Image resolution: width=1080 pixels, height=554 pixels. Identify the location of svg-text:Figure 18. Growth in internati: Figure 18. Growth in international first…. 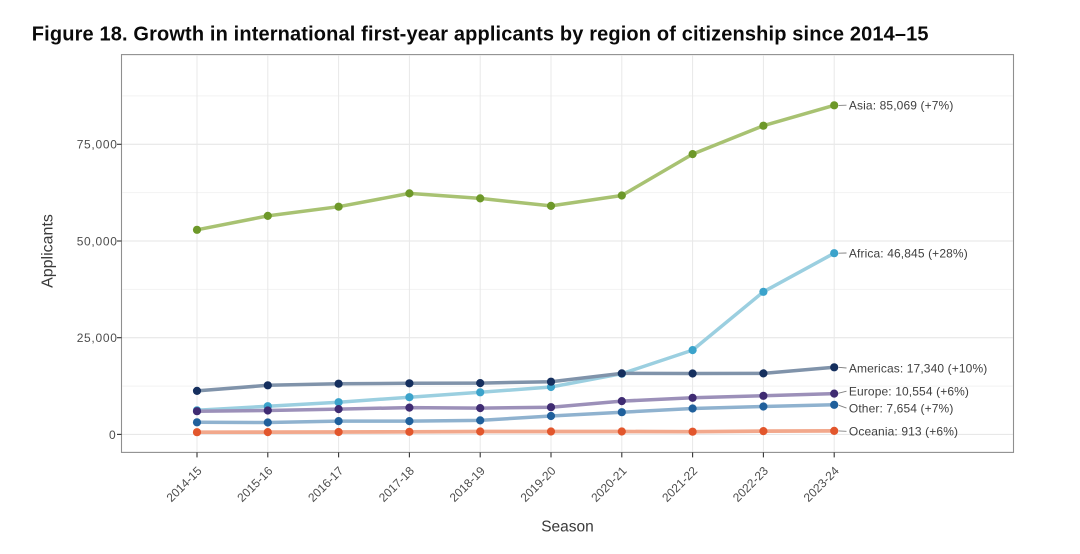
(480, 35).